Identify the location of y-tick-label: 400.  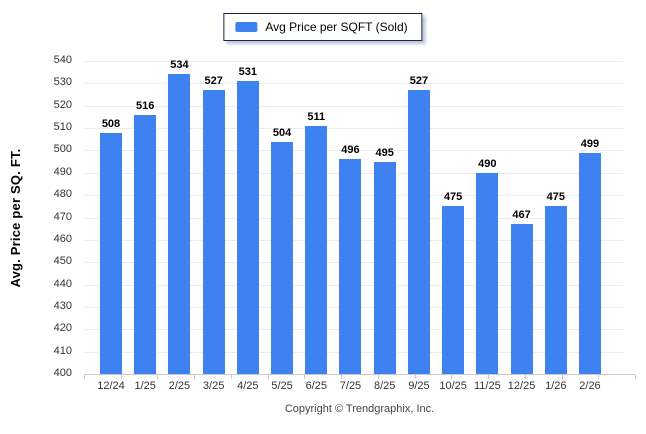
(62, 373).